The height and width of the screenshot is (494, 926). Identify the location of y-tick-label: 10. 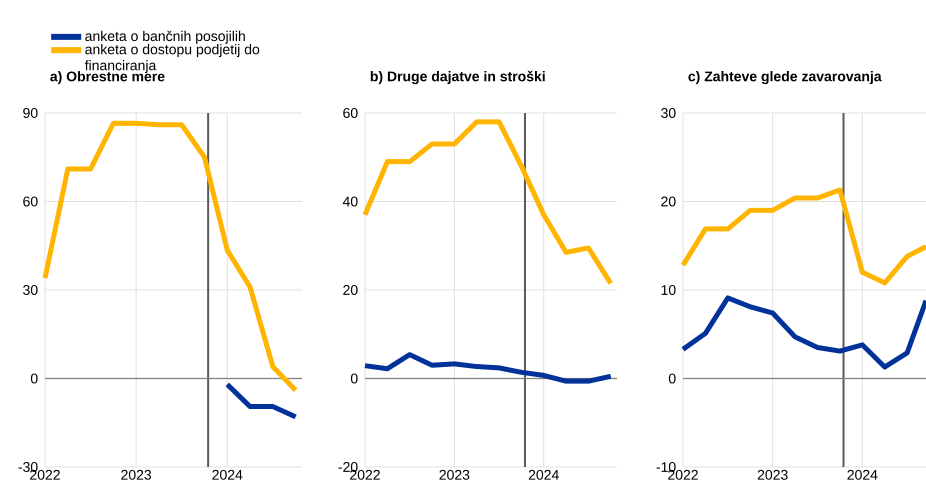
(669, 290).